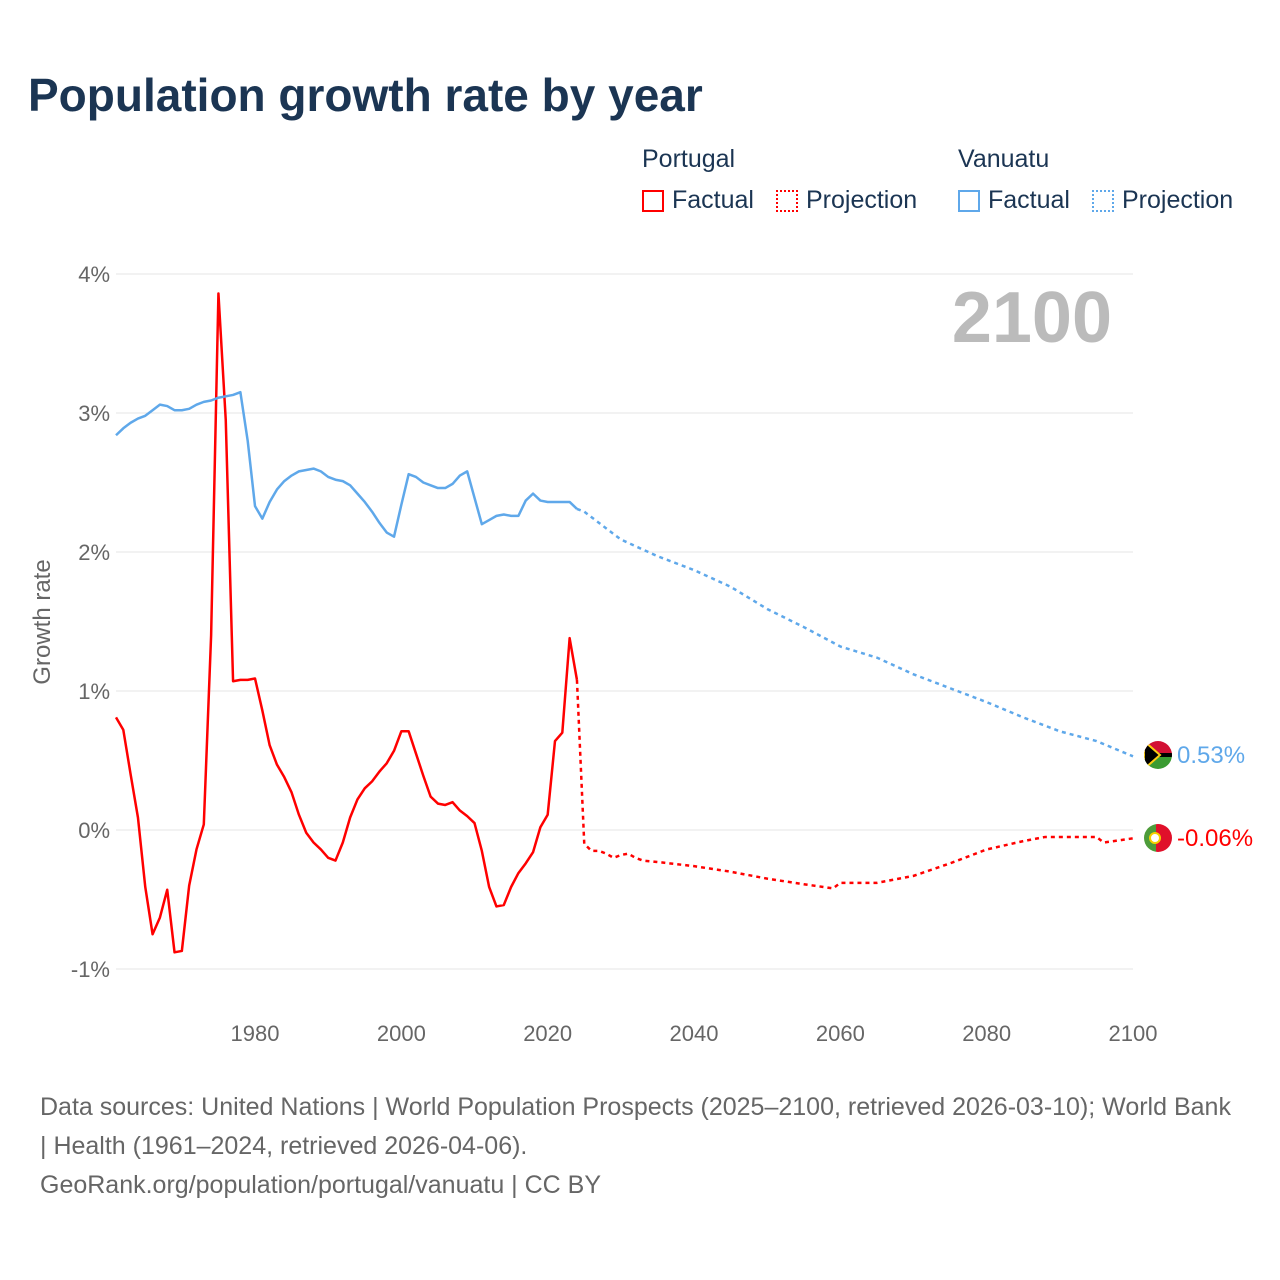 The image size is (1280, 1280). I want to click on portugal-flag-icon, so click(1158, 838).